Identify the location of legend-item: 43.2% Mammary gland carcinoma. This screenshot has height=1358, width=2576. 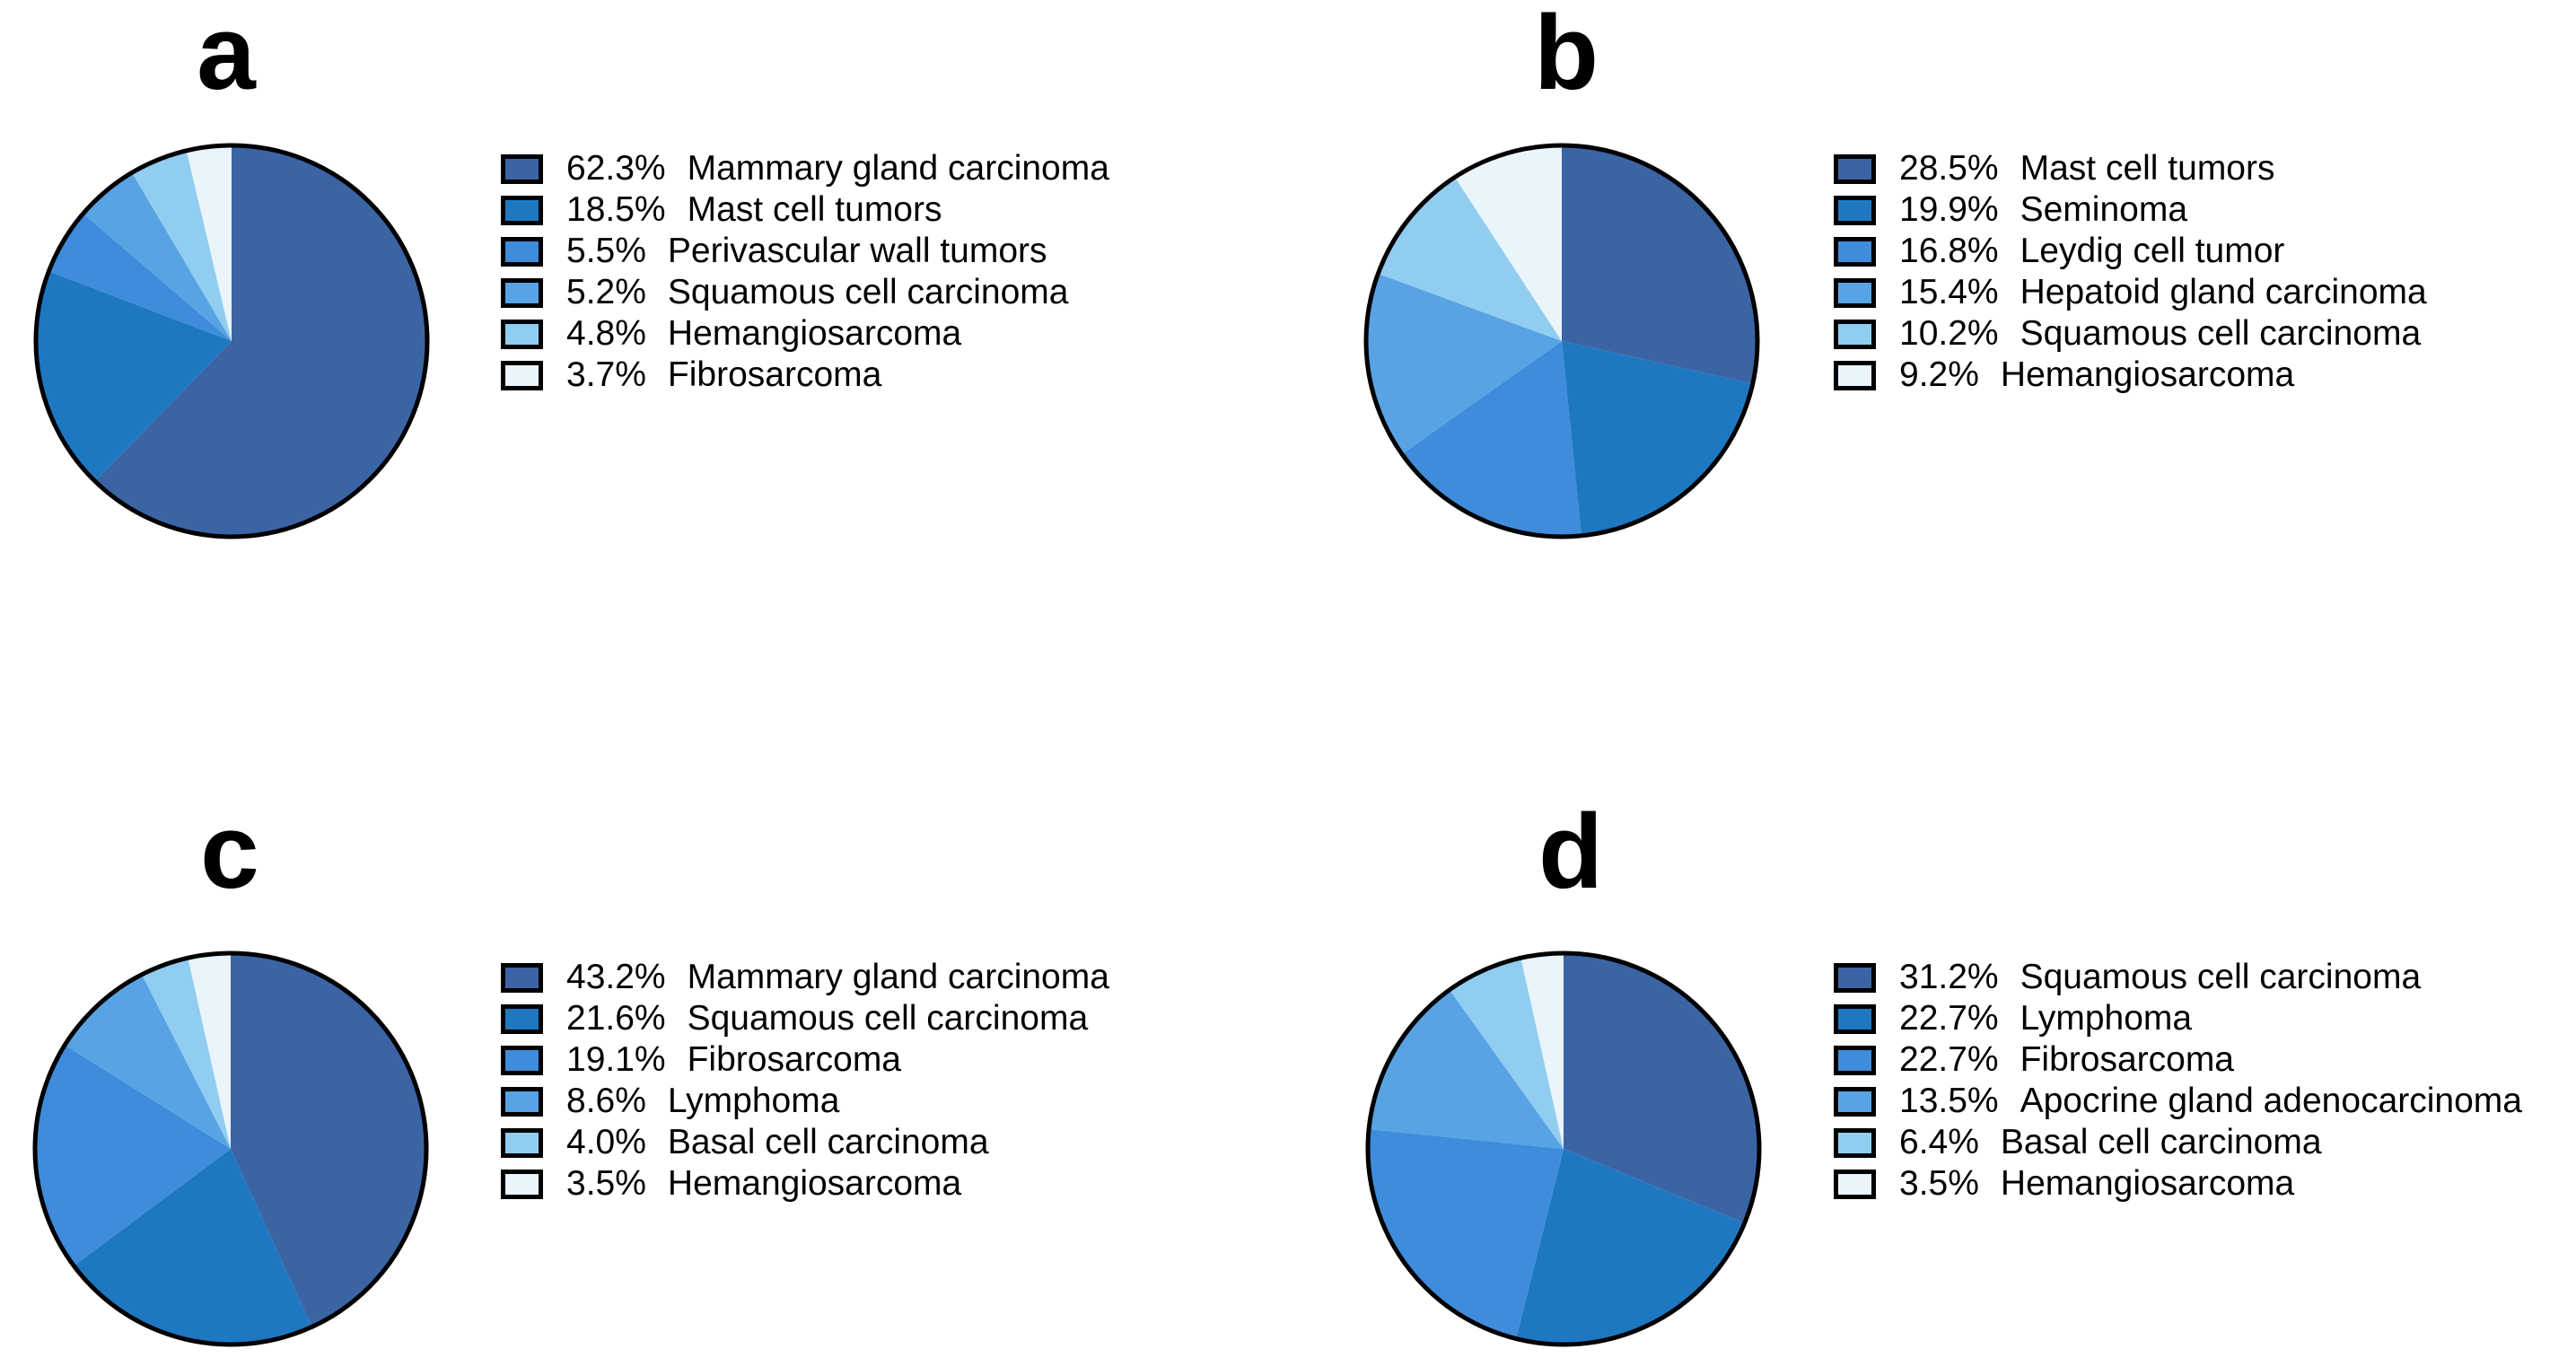
(805, 978).